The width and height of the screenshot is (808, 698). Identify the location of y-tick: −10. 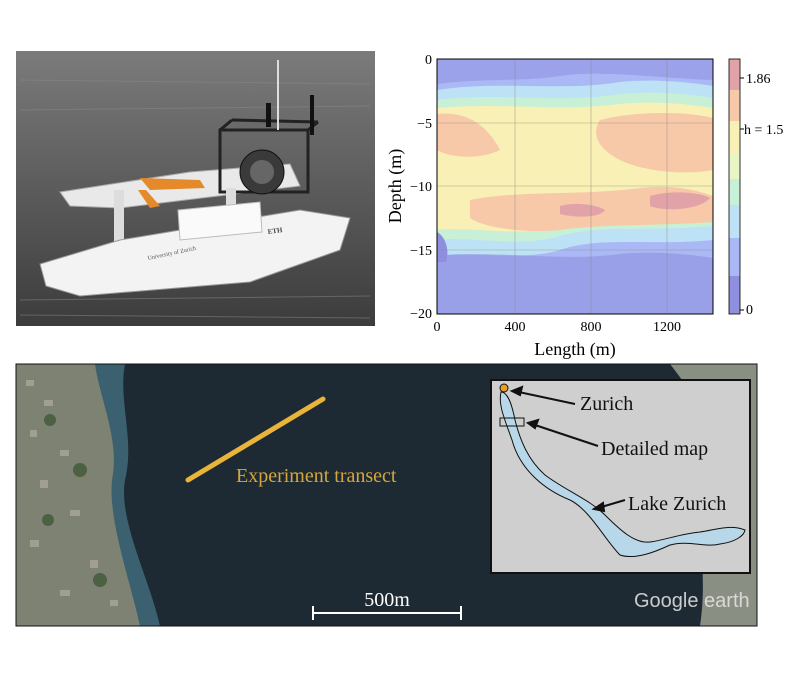
(421, 187).